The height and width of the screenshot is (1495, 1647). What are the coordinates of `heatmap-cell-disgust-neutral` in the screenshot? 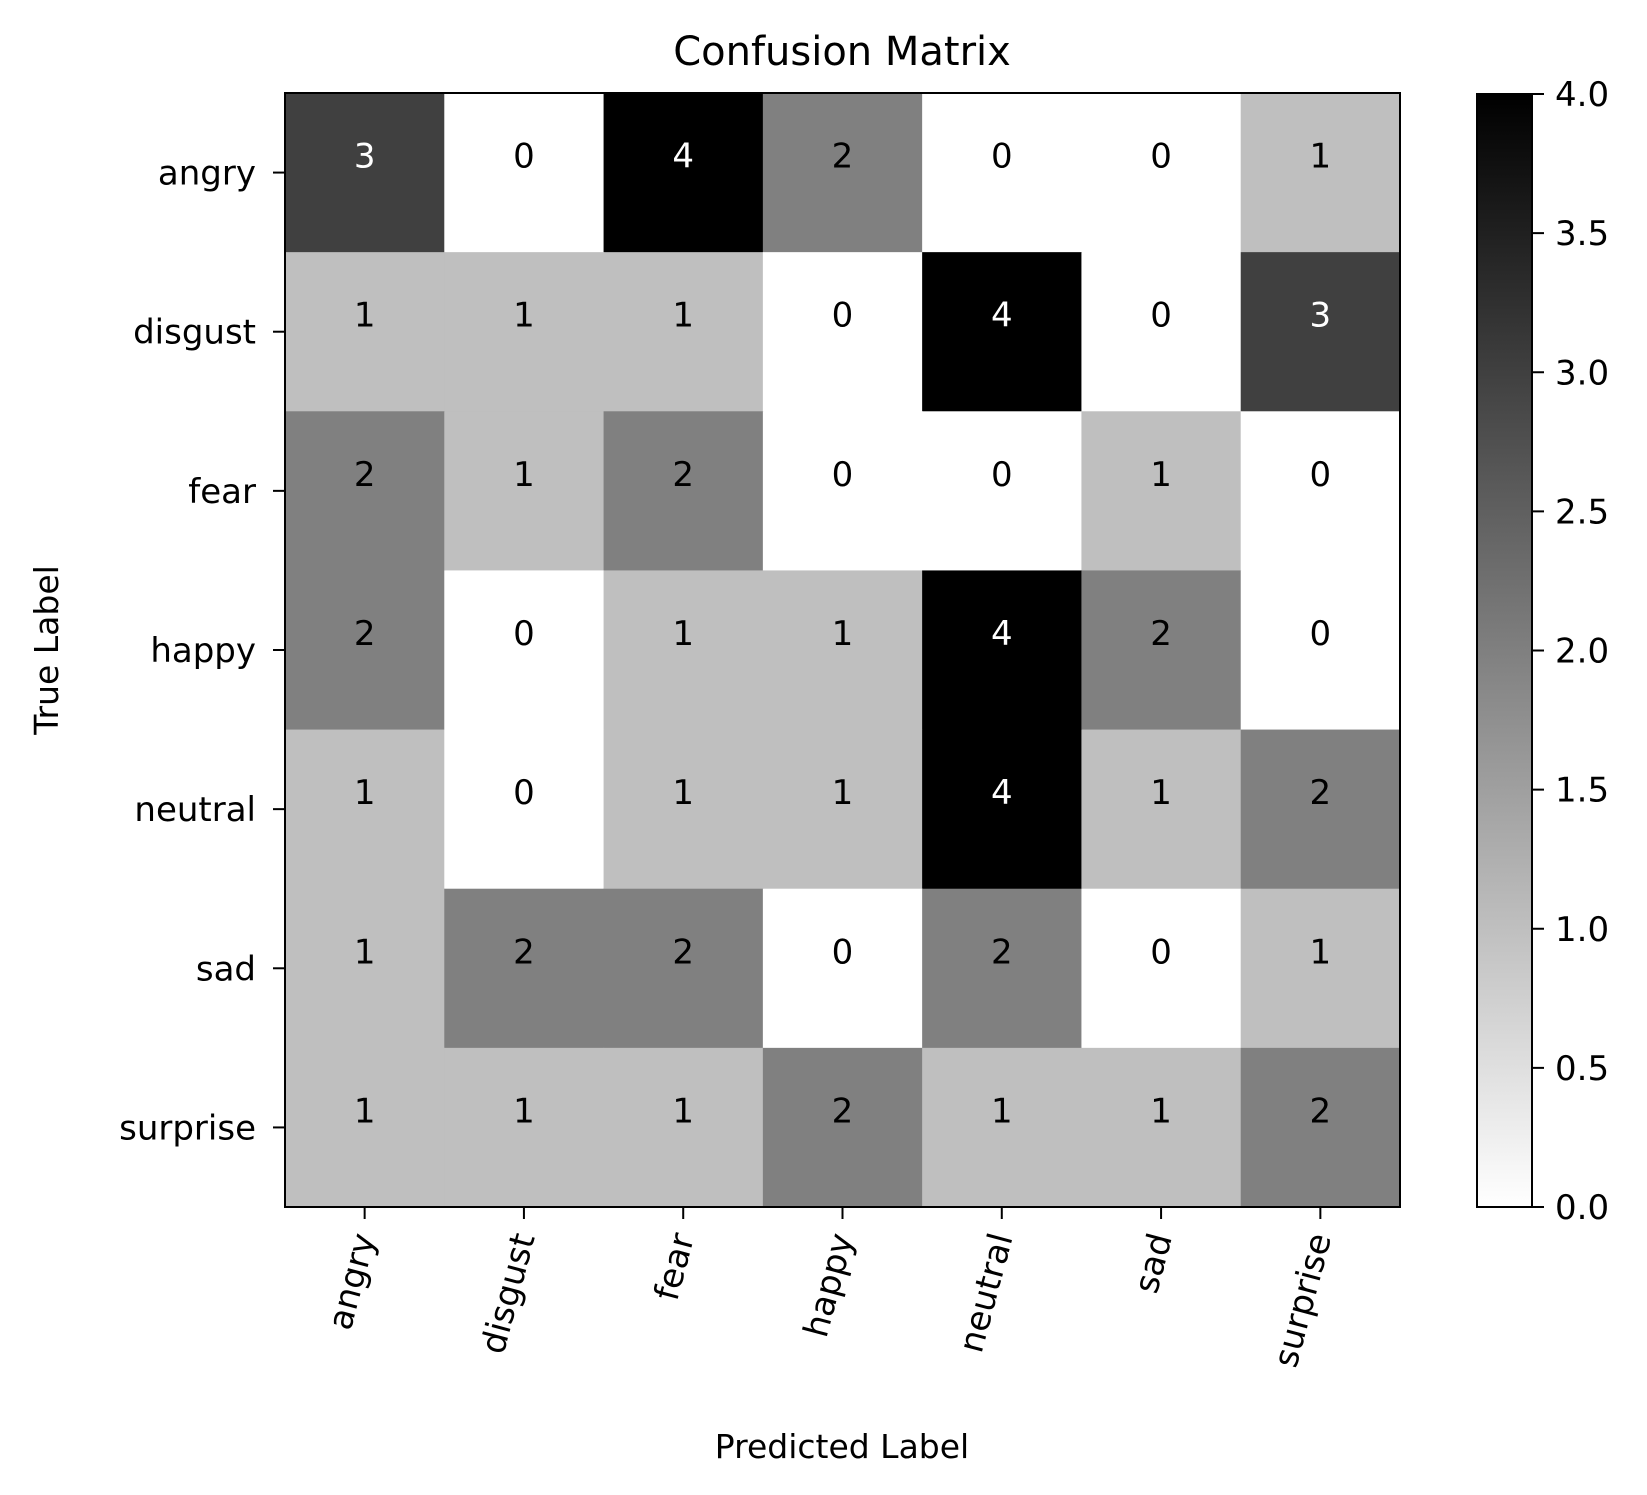 It's located at (1002, 332).